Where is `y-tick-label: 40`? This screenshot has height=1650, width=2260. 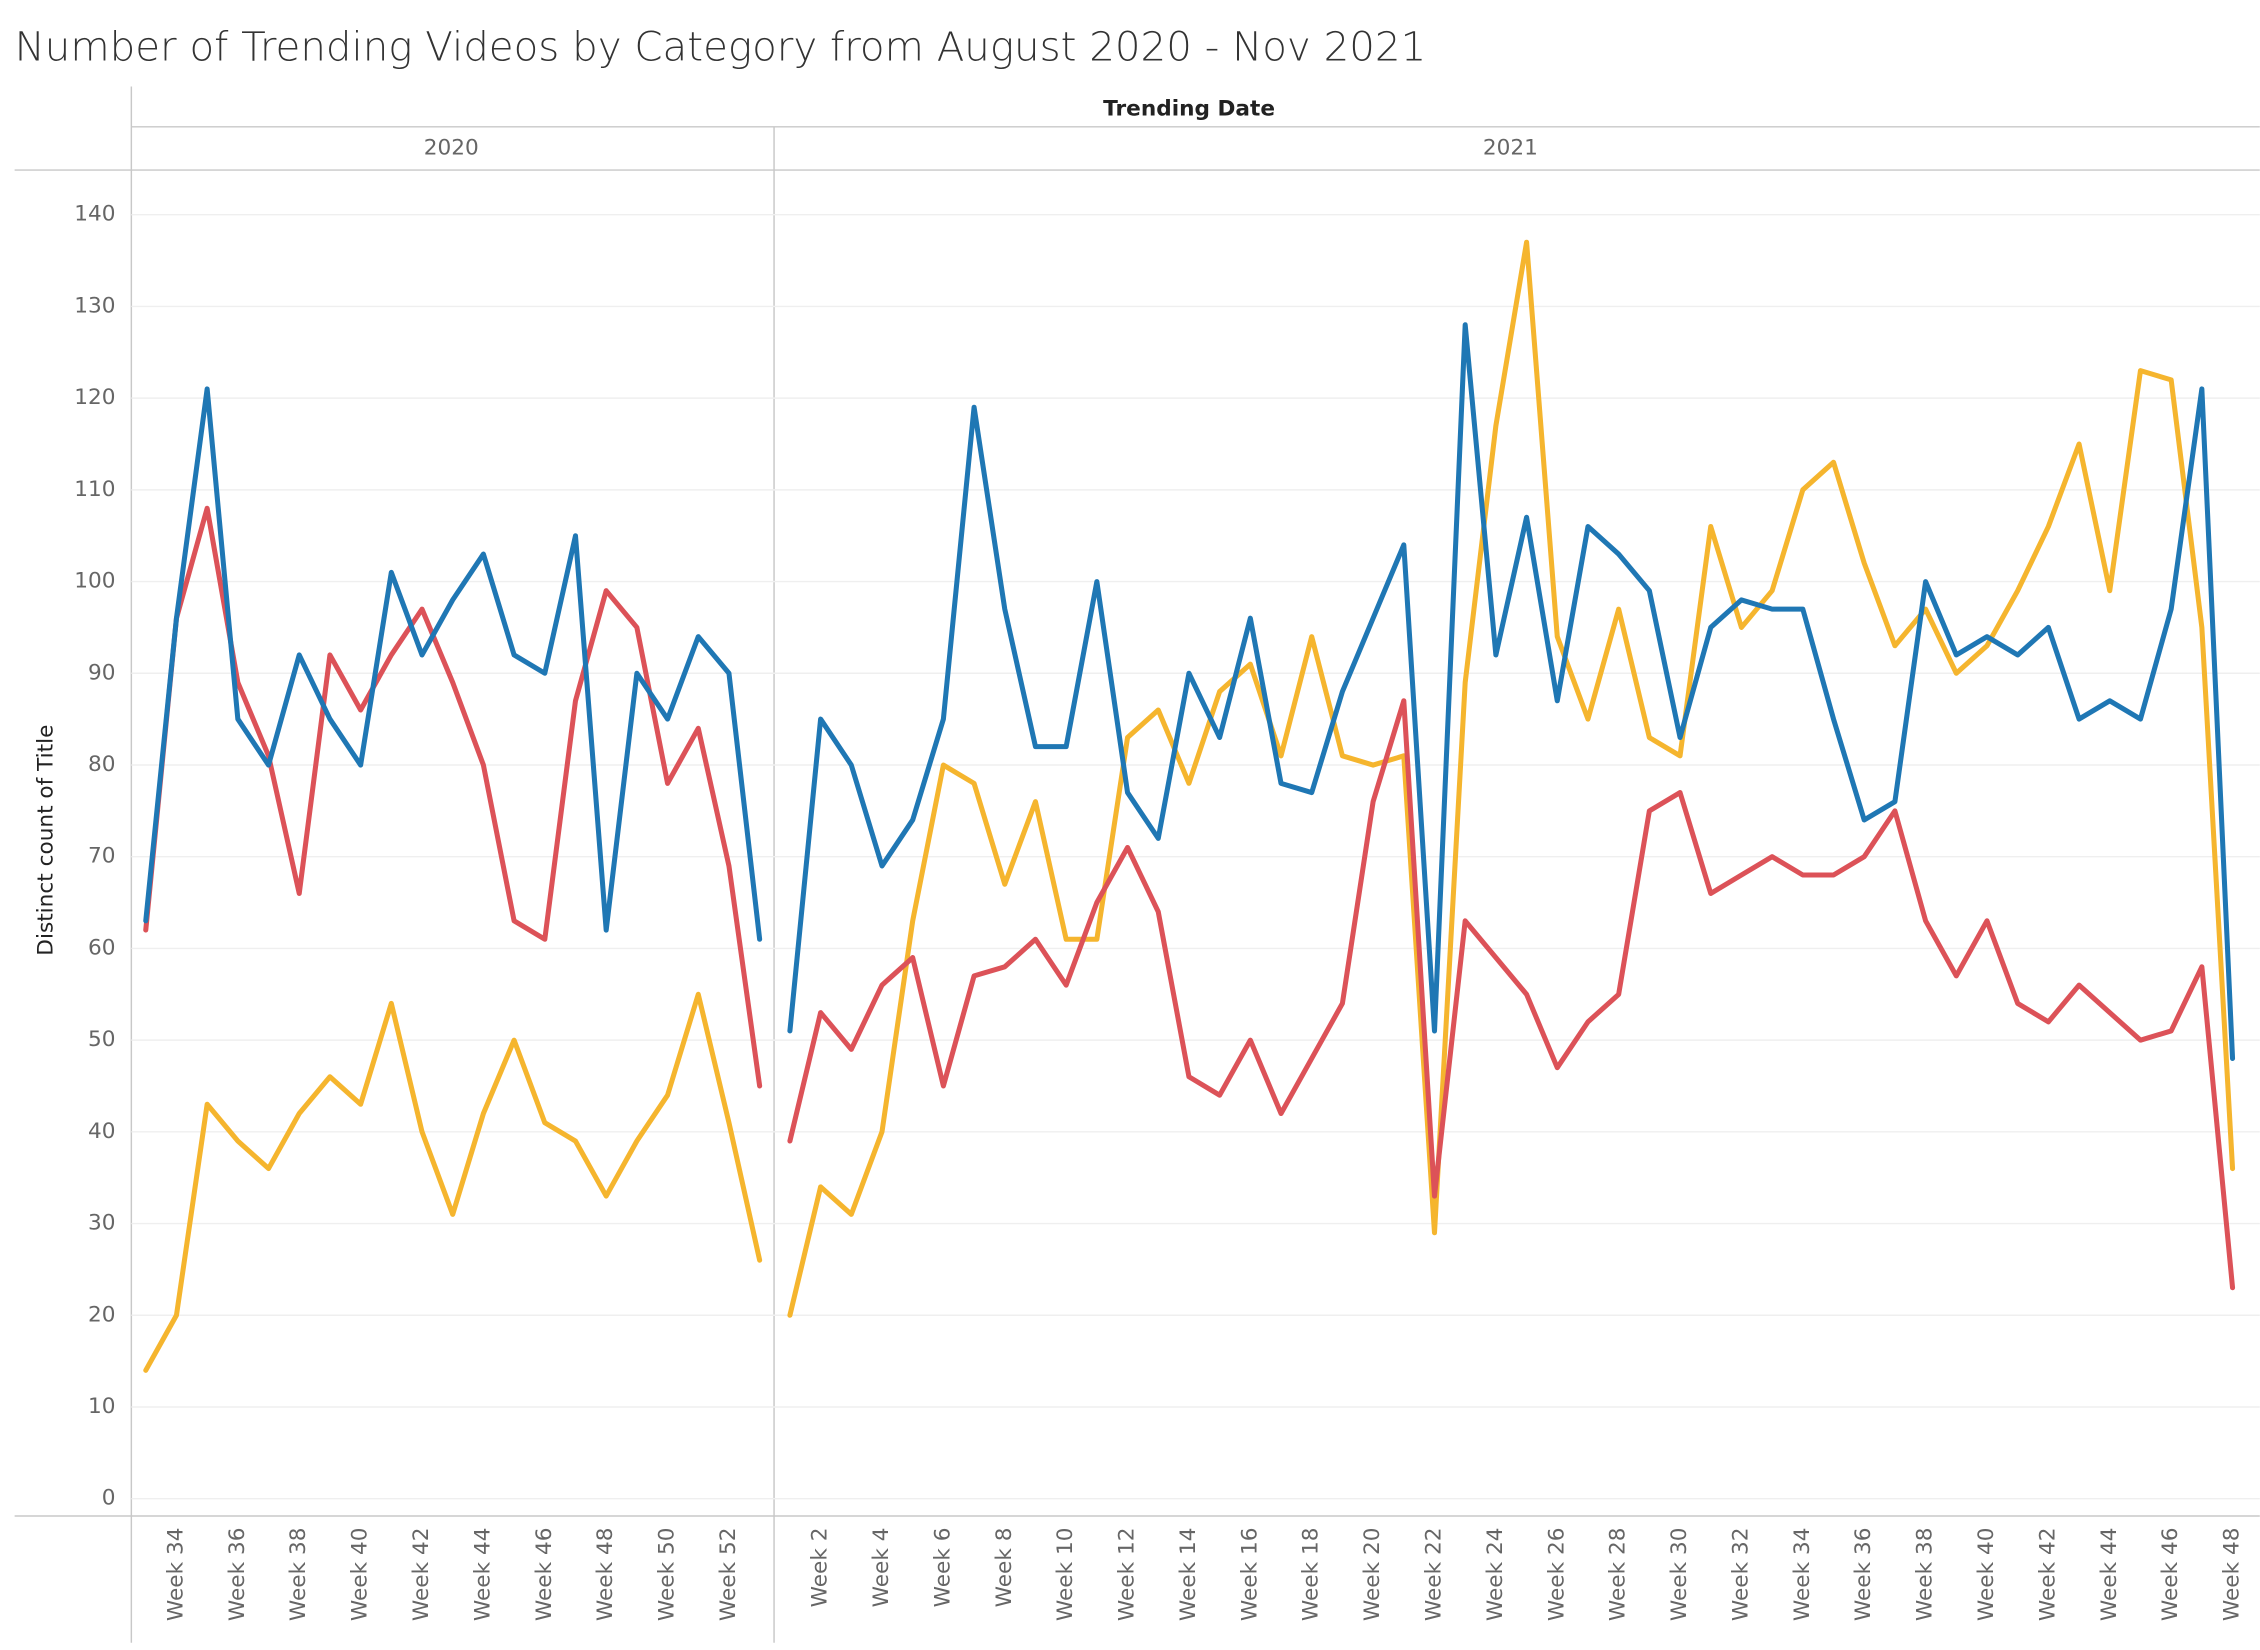 y-tick-label: 40 is located at coordinates (102, 1131).